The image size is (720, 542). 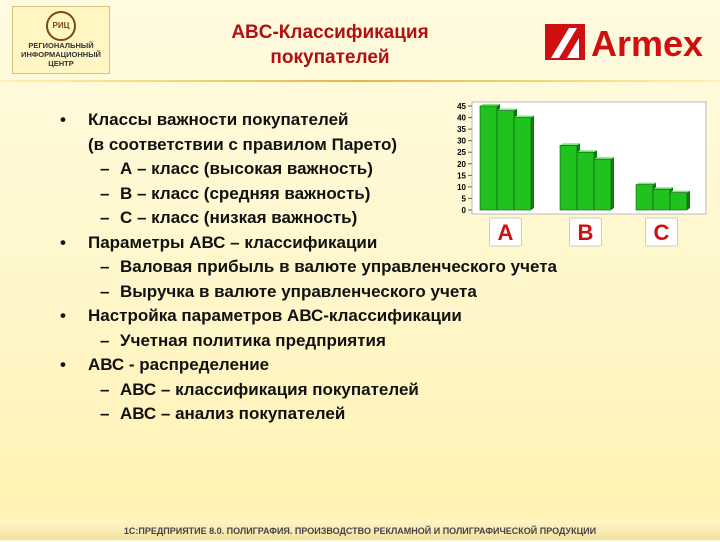 I want to click on bullet-text: АВС - распределение, so click(x=179, y=364).